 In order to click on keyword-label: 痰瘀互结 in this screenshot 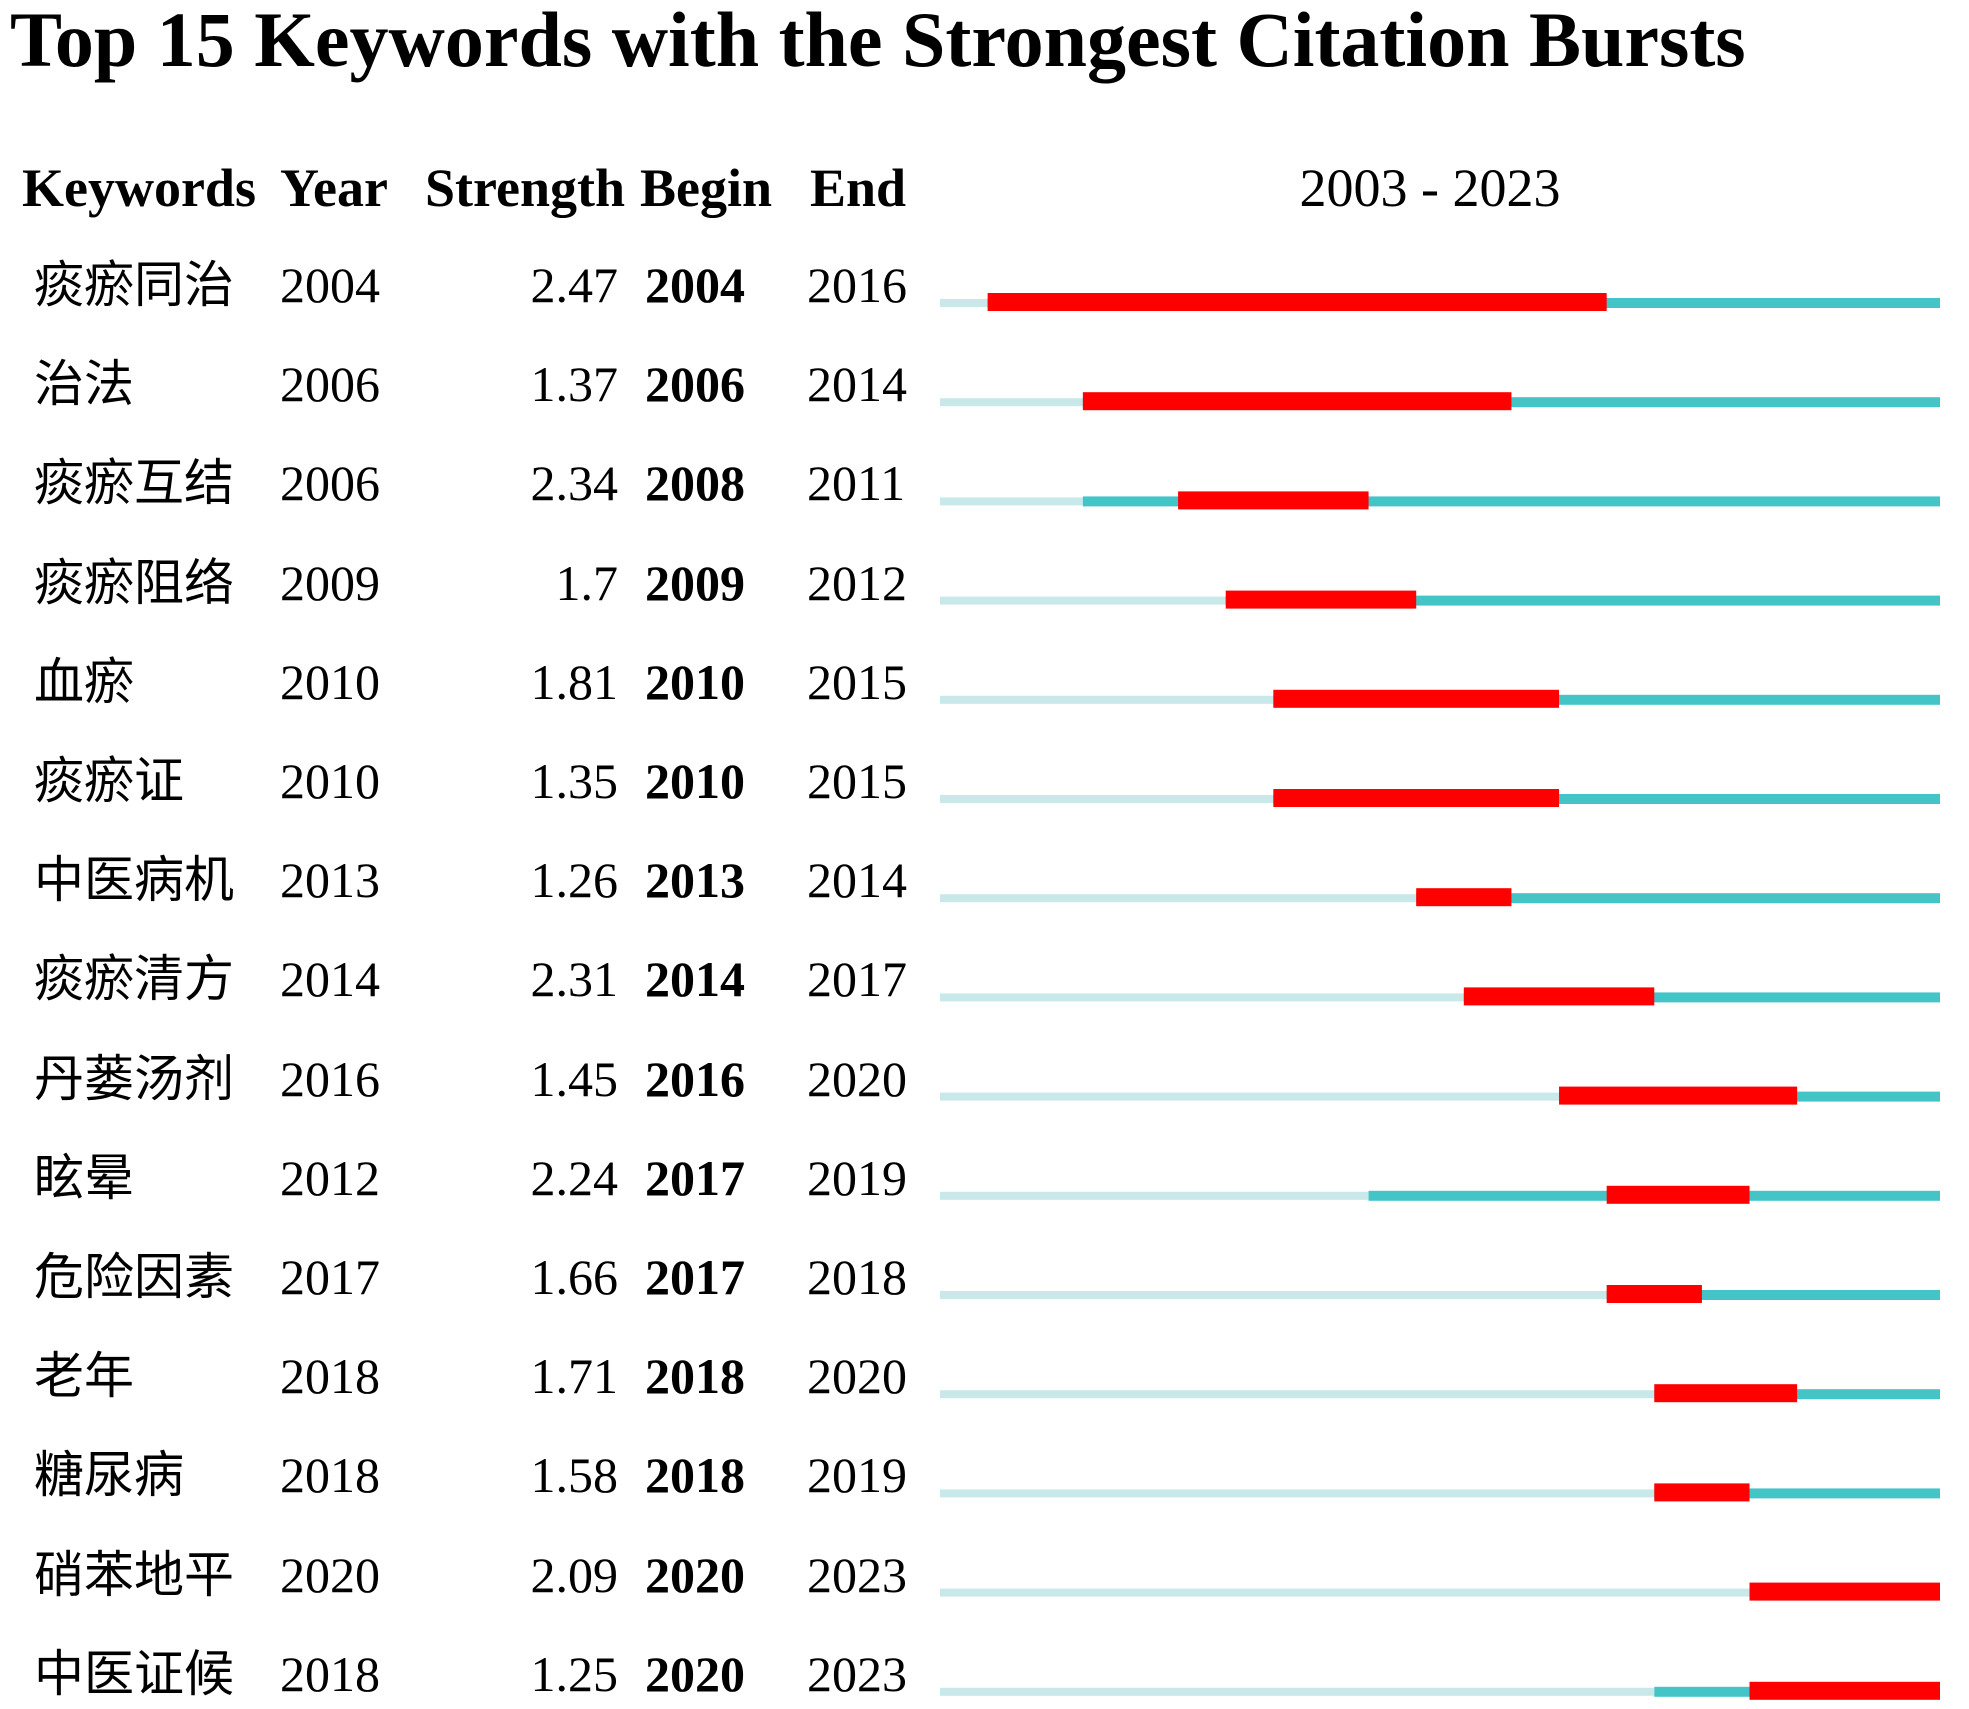, I will do `click(134, 483)`.